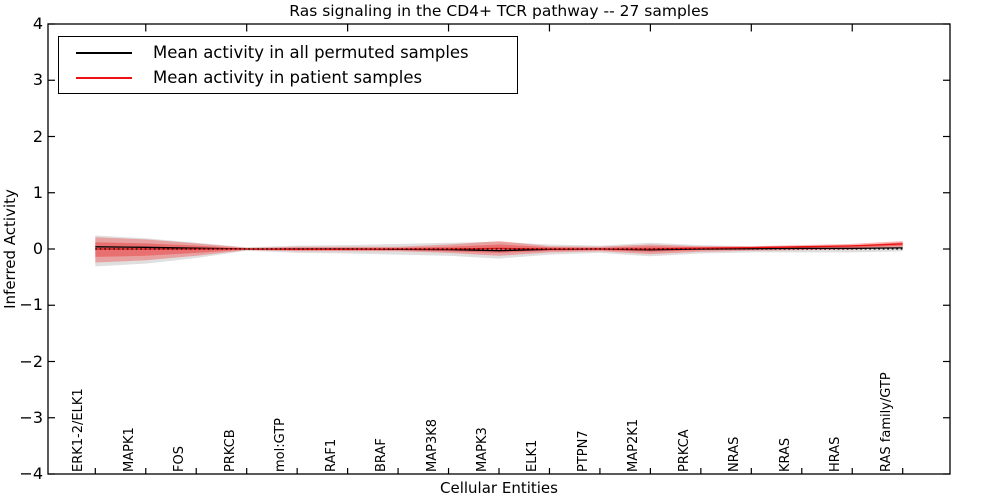 Image resolution: width=1000 pixels, height=500 pixels. I want to click on patient-line-swatch-icon, so click(104, 77).